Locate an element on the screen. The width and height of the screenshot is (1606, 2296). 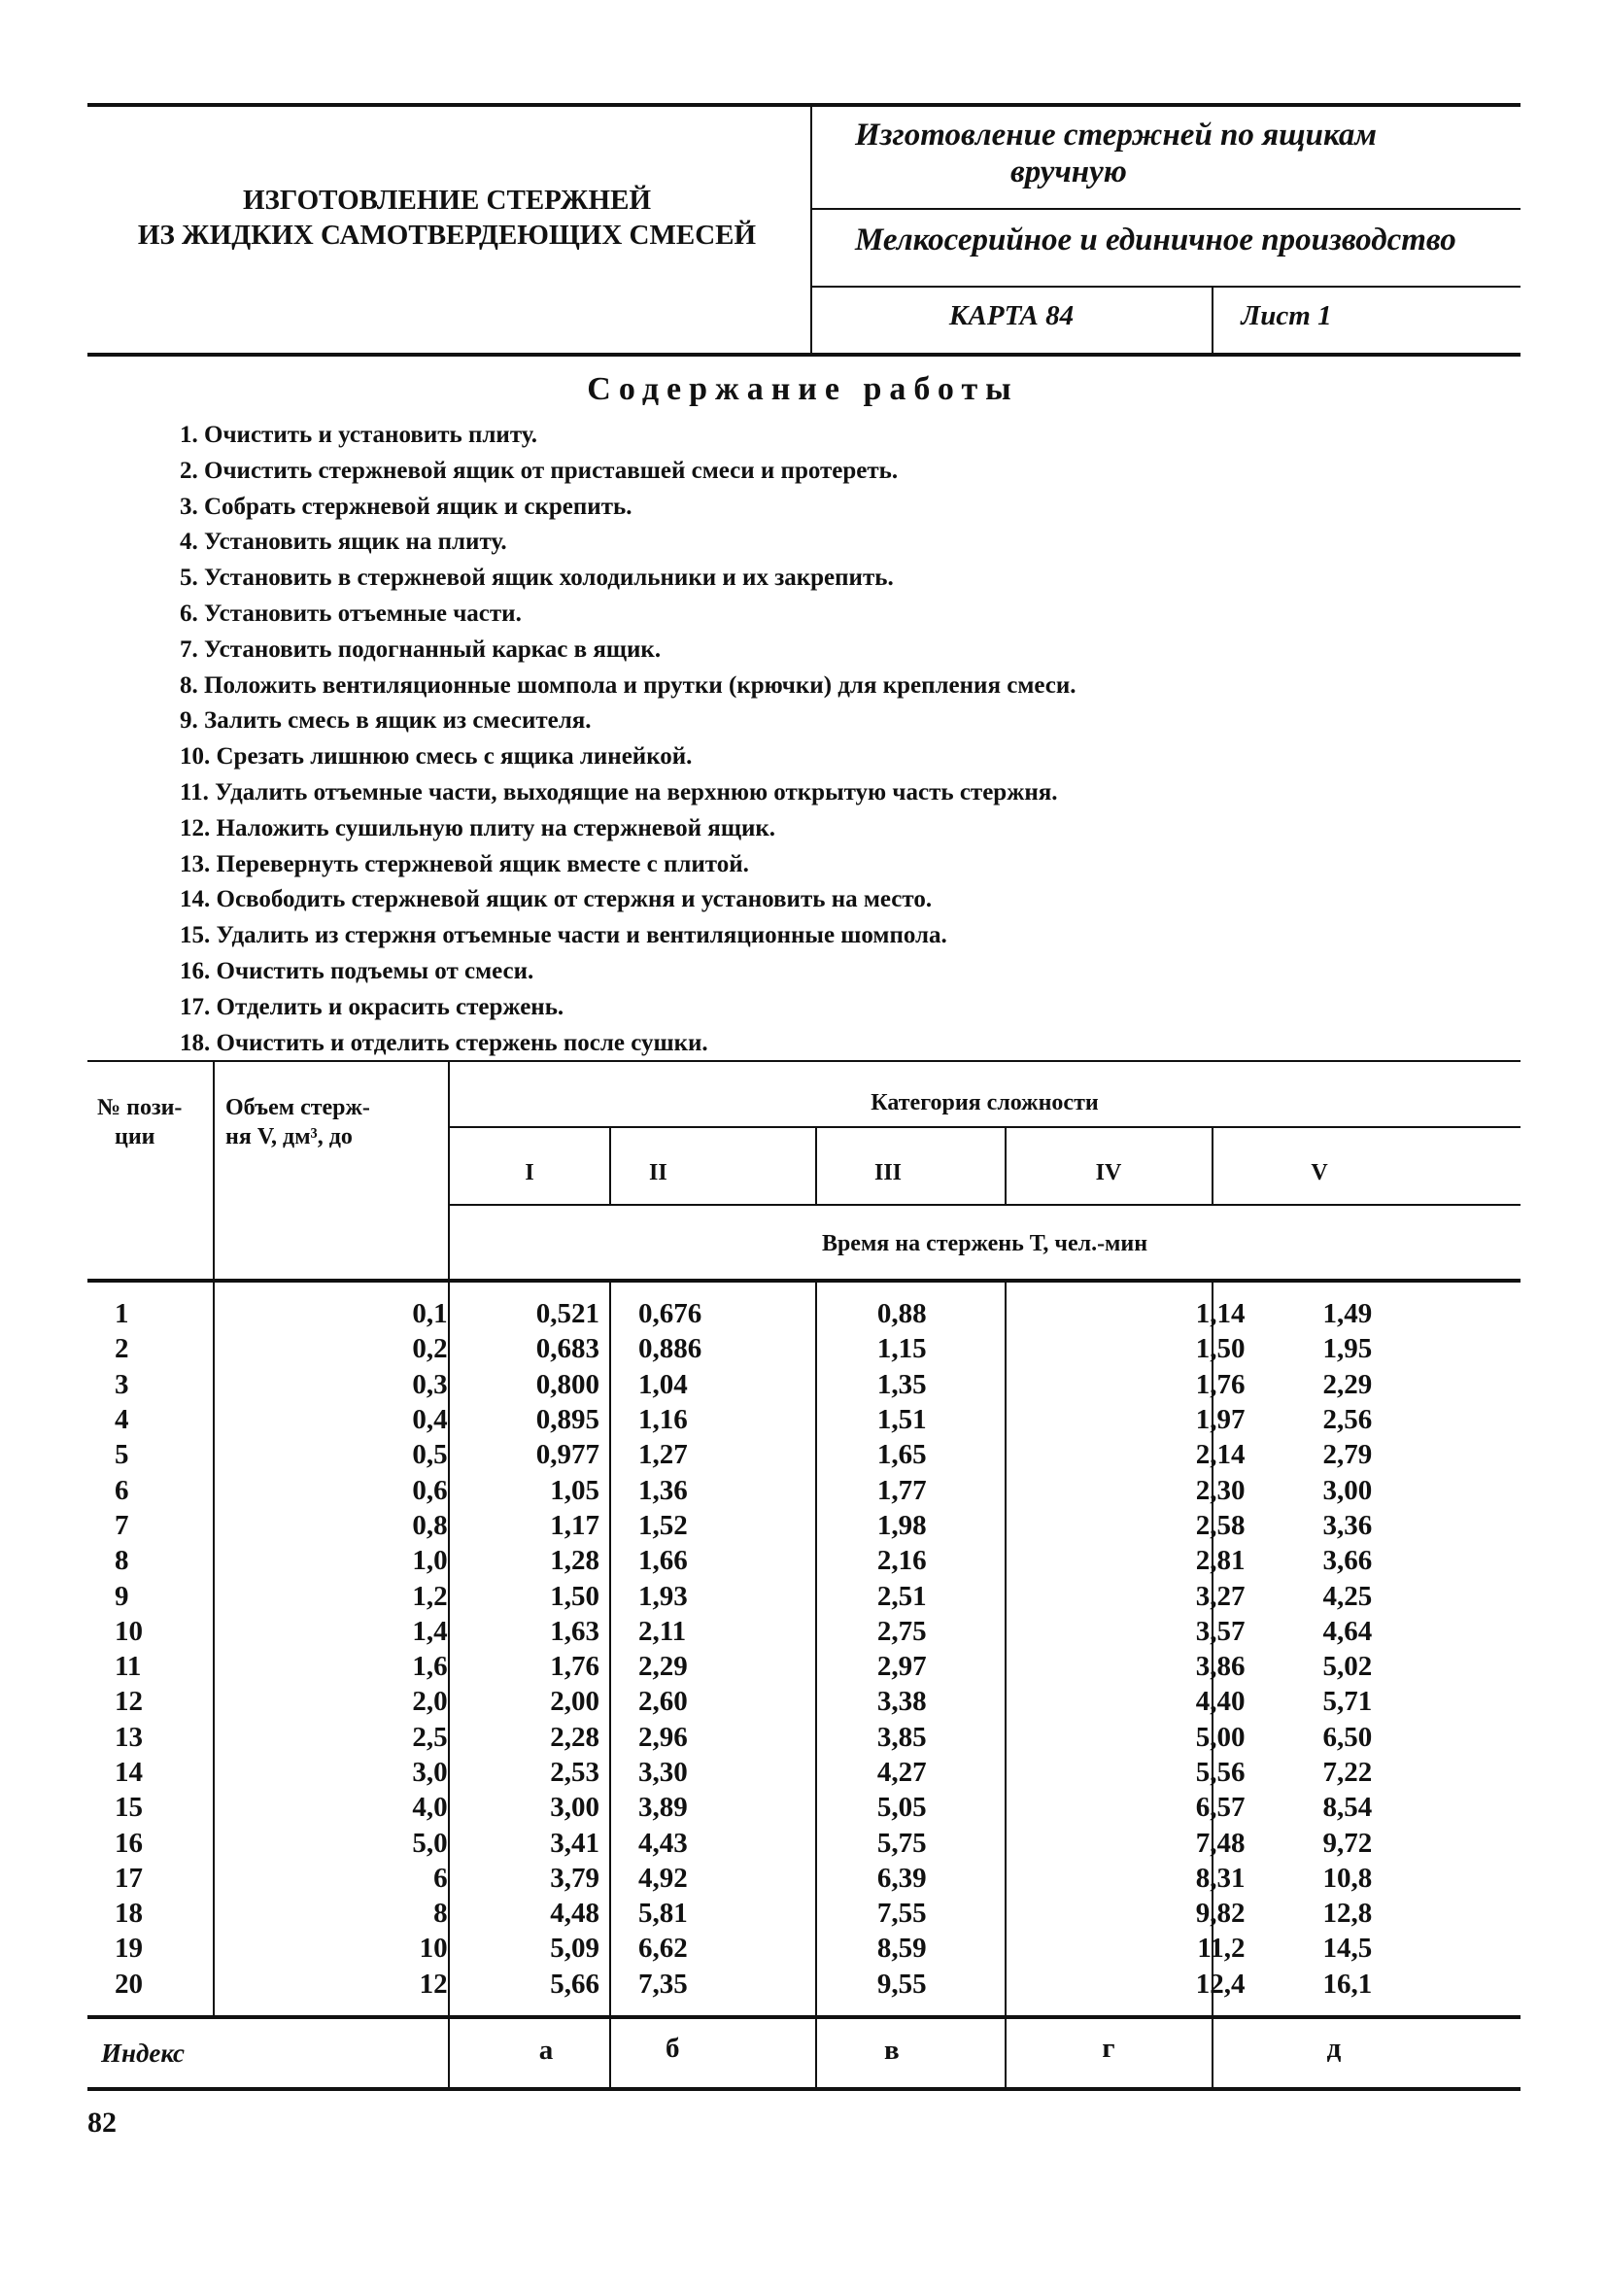
time-cell: 3,41 is located at coordinates (574, 1843).